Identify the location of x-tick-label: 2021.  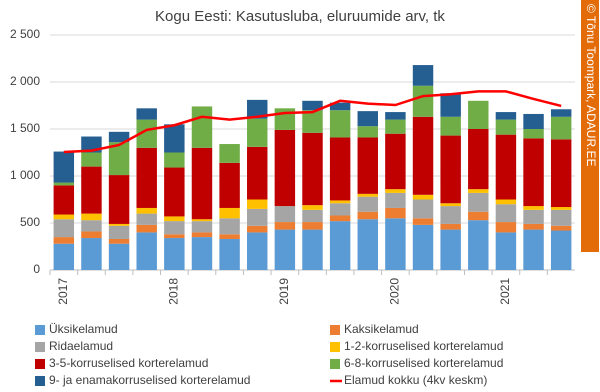
(505, 291).